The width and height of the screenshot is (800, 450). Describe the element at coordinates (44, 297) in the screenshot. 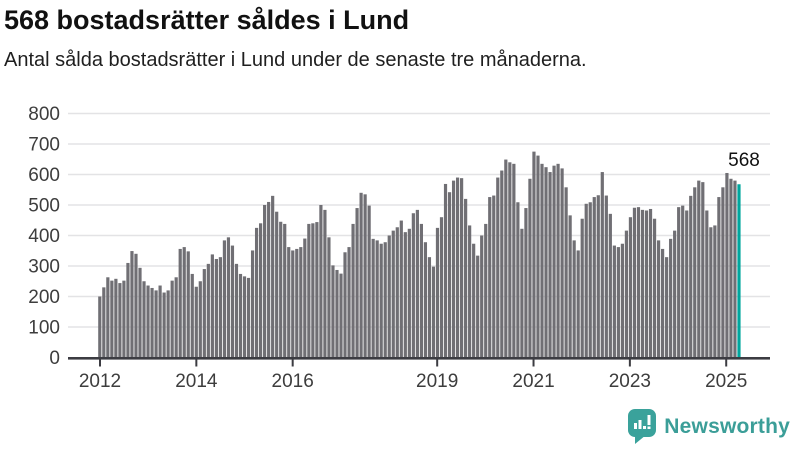

I see `y-axis-label: 200` at that location.